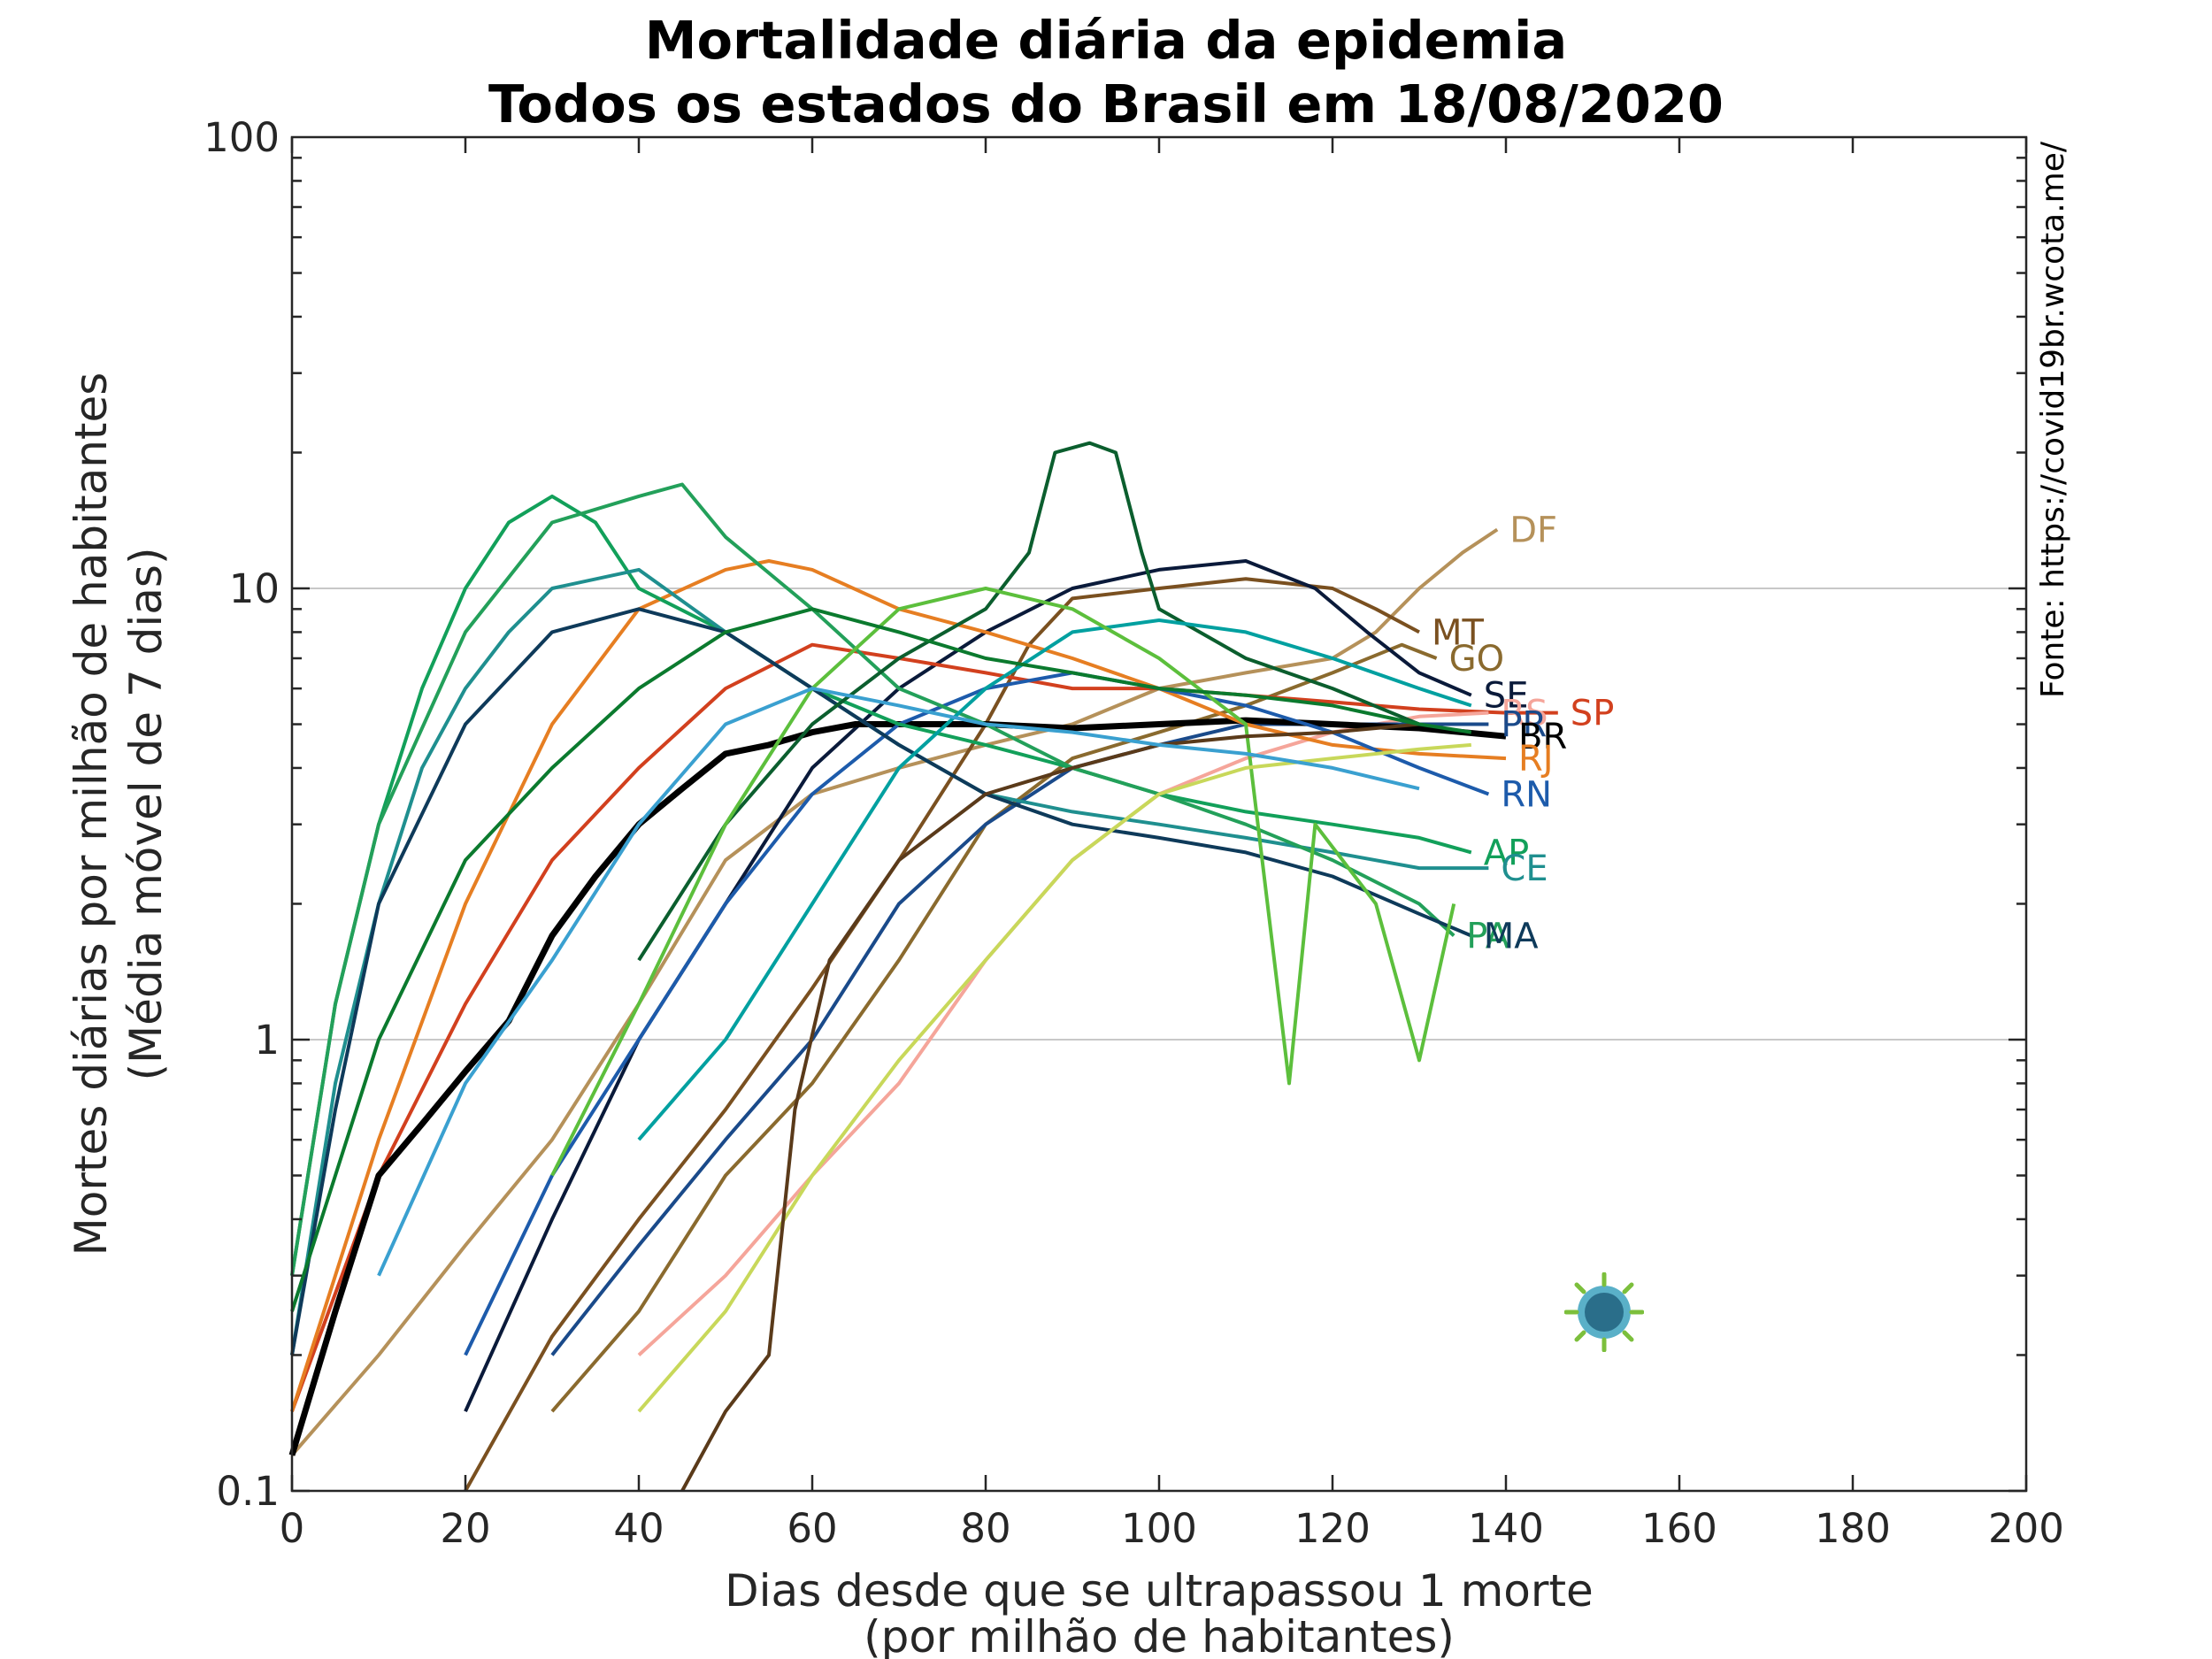 This screenshot has width=2212, height=1659. I want to click on series-label-mt: MT, so click(1459, 633).